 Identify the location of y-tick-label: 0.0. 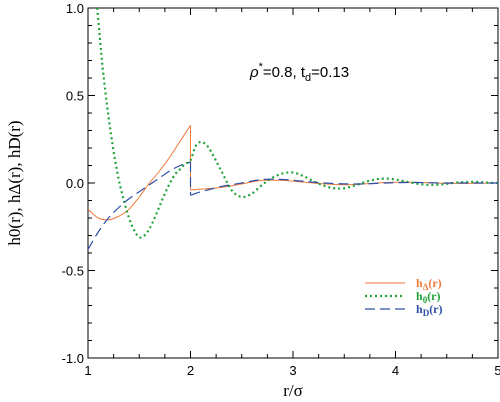
(75, 183).